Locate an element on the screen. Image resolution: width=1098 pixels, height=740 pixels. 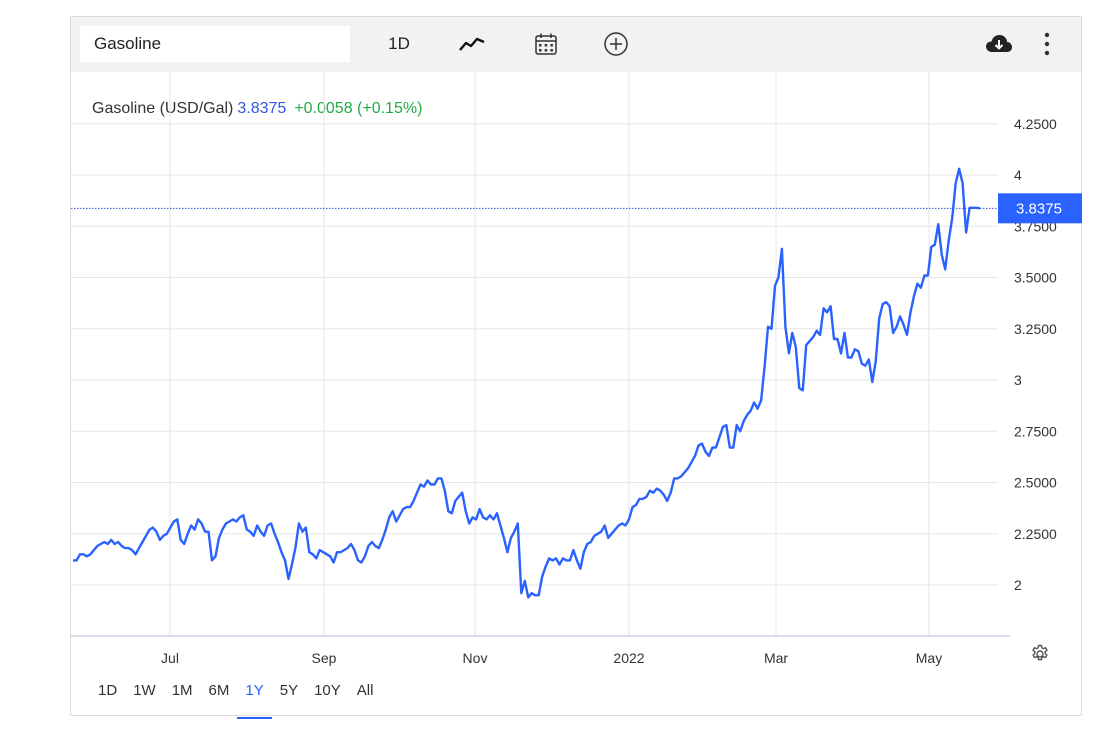
range-button-1w: 1W is located at coordinates (144, 690).